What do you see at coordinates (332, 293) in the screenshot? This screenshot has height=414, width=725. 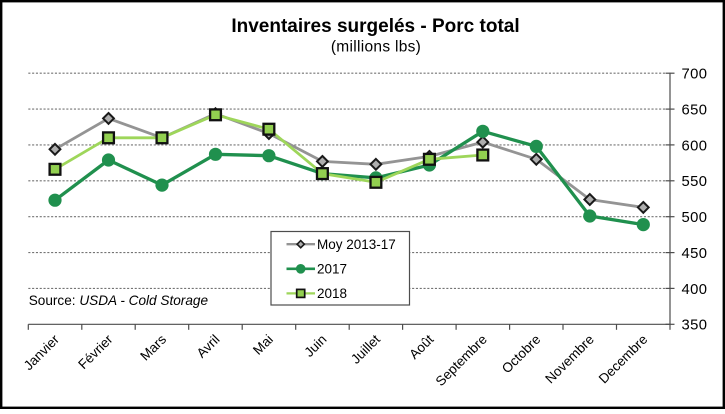 I see `svg-text: 2018` at bounding box center [332, 293].